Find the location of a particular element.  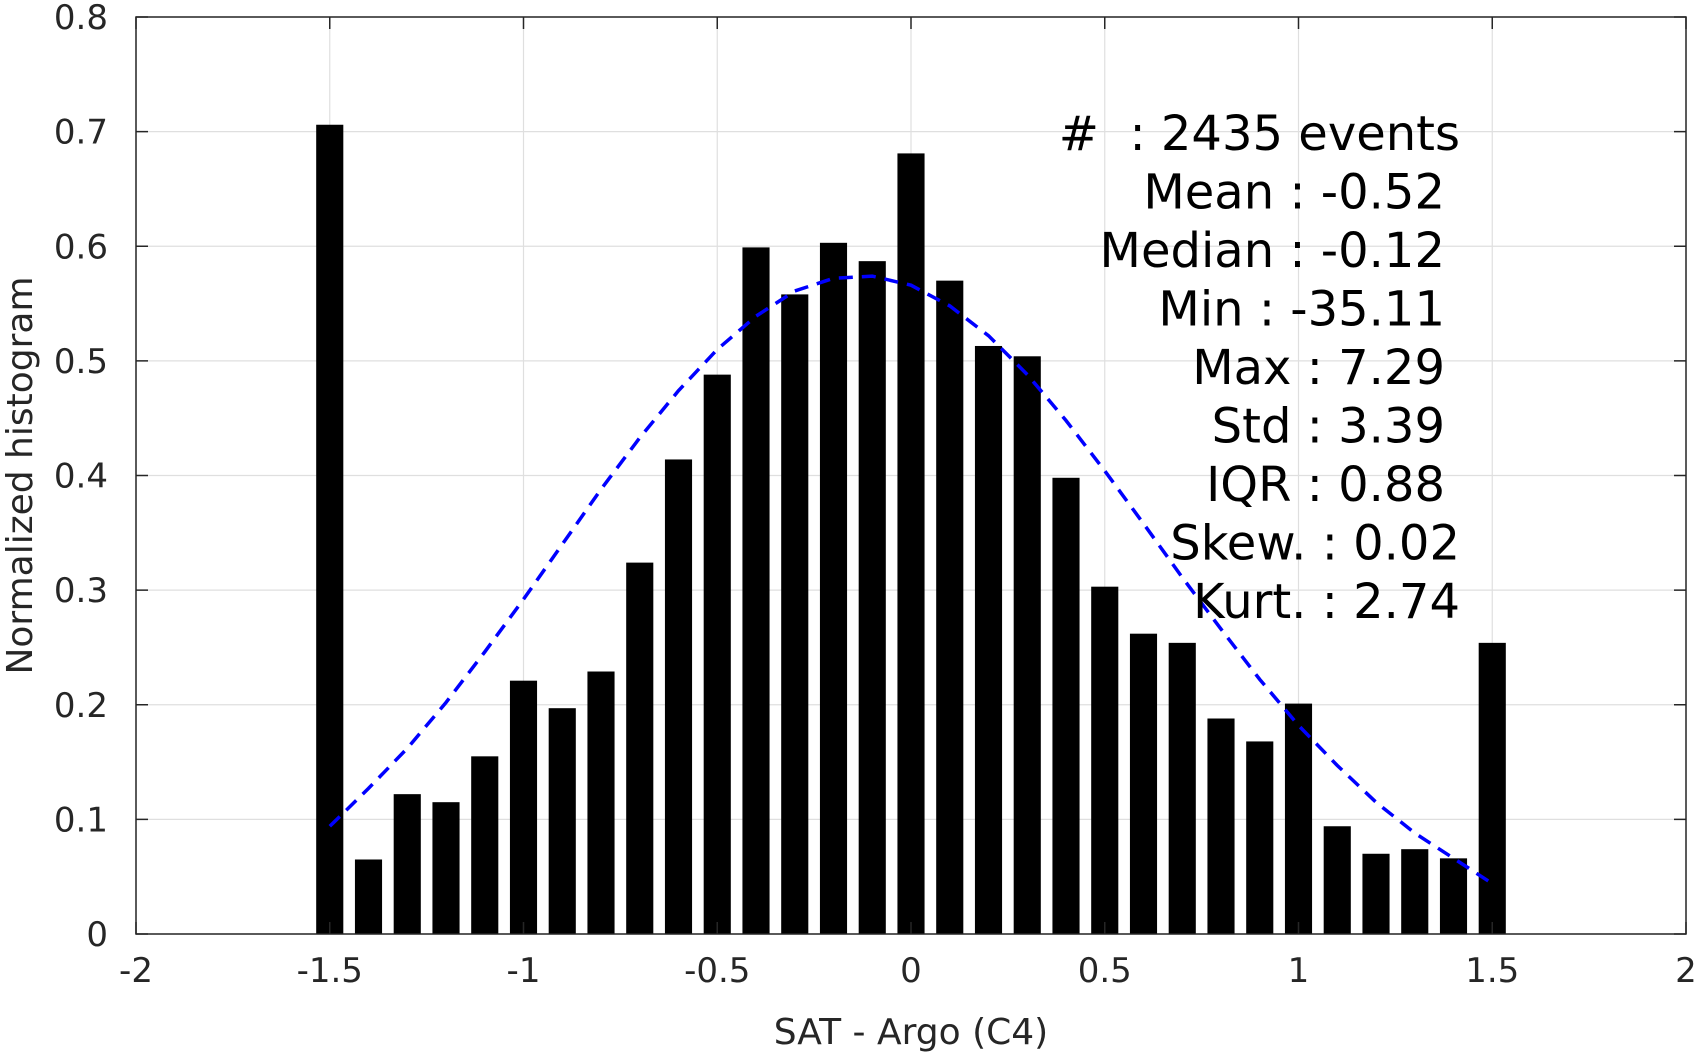

y-tick-label: 0.8 is located at coordinates (81, 19).